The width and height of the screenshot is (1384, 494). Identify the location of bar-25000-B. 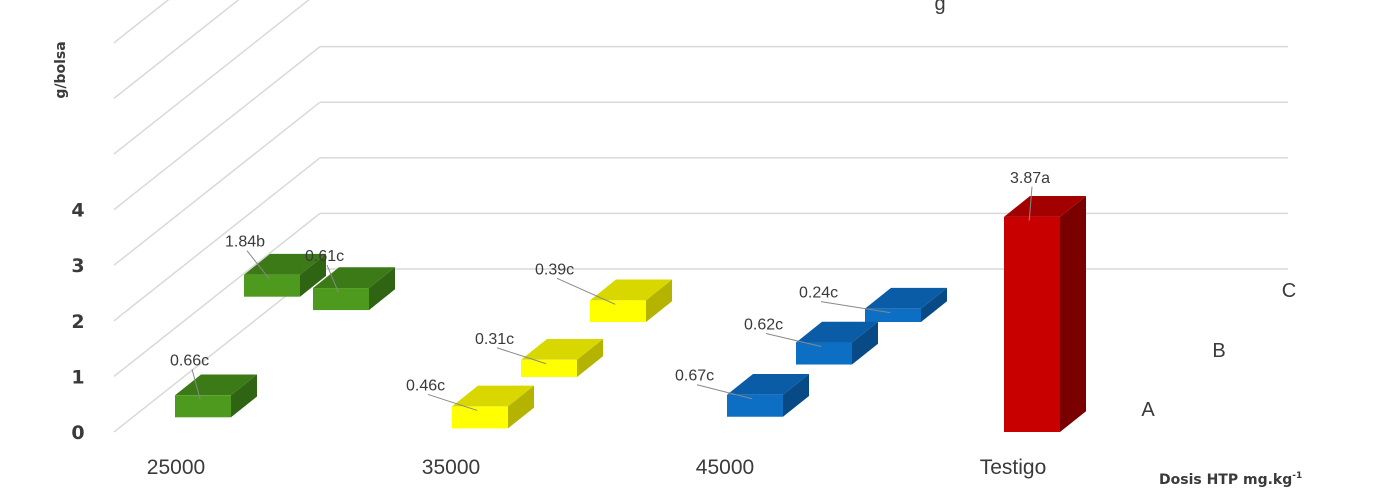
(285, 275).